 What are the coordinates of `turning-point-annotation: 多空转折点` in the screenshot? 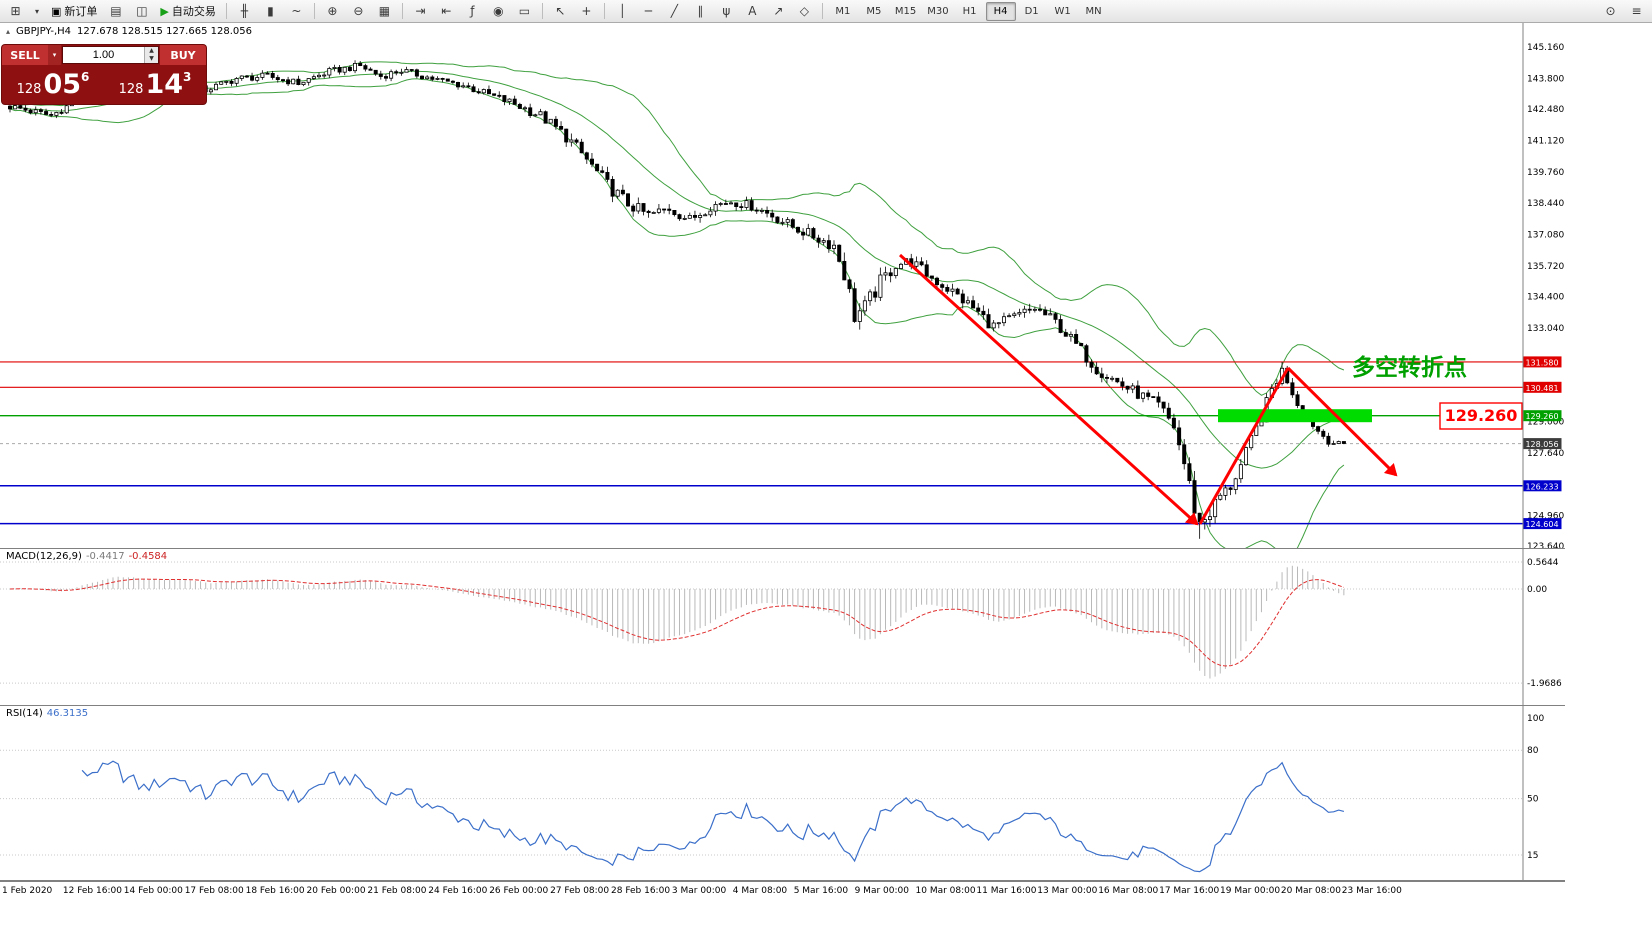 It's located at (1409, 367).